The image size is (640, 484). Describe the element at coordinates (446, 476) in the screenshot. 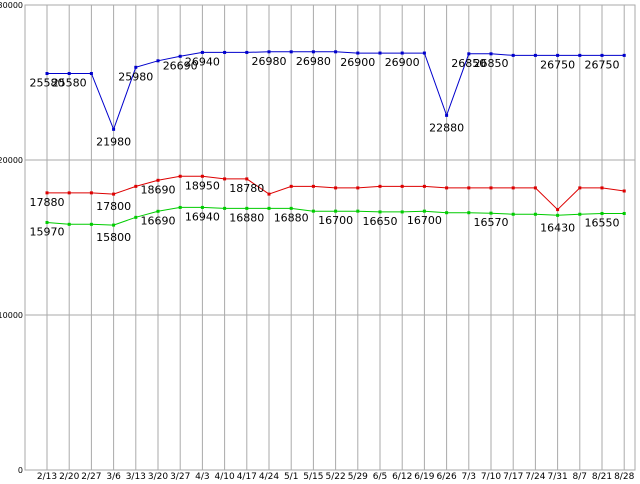

I see `x-tick-label: 6/26` at that location.